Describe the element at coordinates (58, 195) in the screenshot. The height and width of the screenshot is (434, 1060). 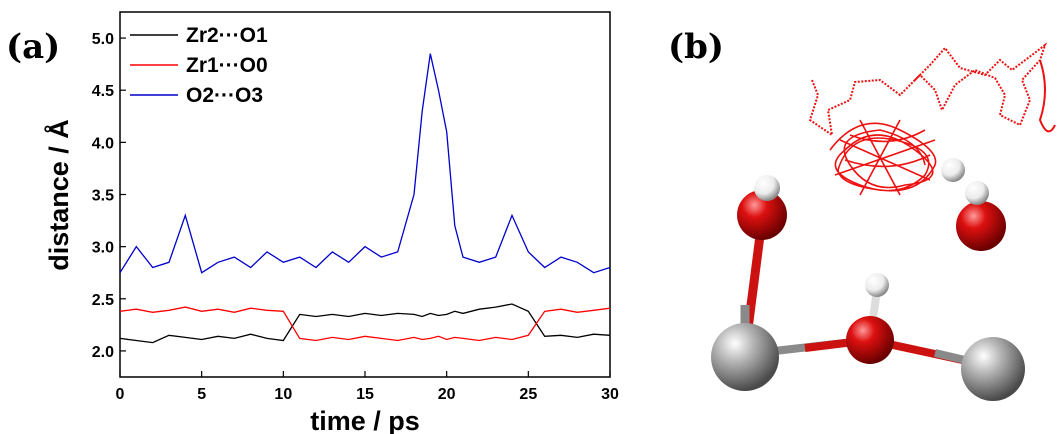
I see `y-axis-title: distance / Å` at that location.